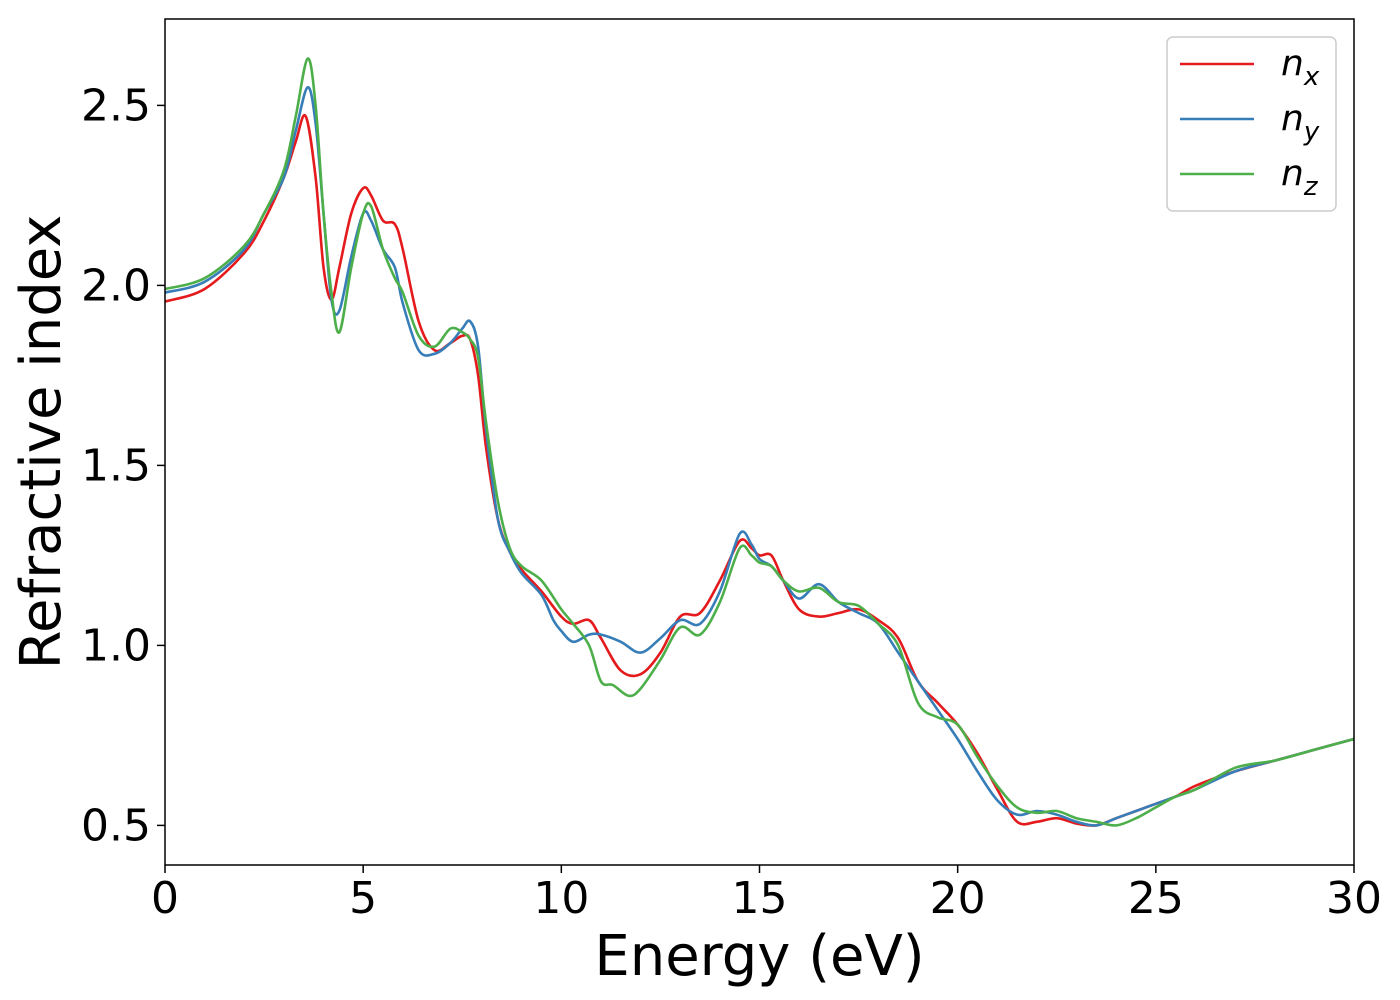  I want to click on x-axis-label: Energy (eV), so click(759, 956).